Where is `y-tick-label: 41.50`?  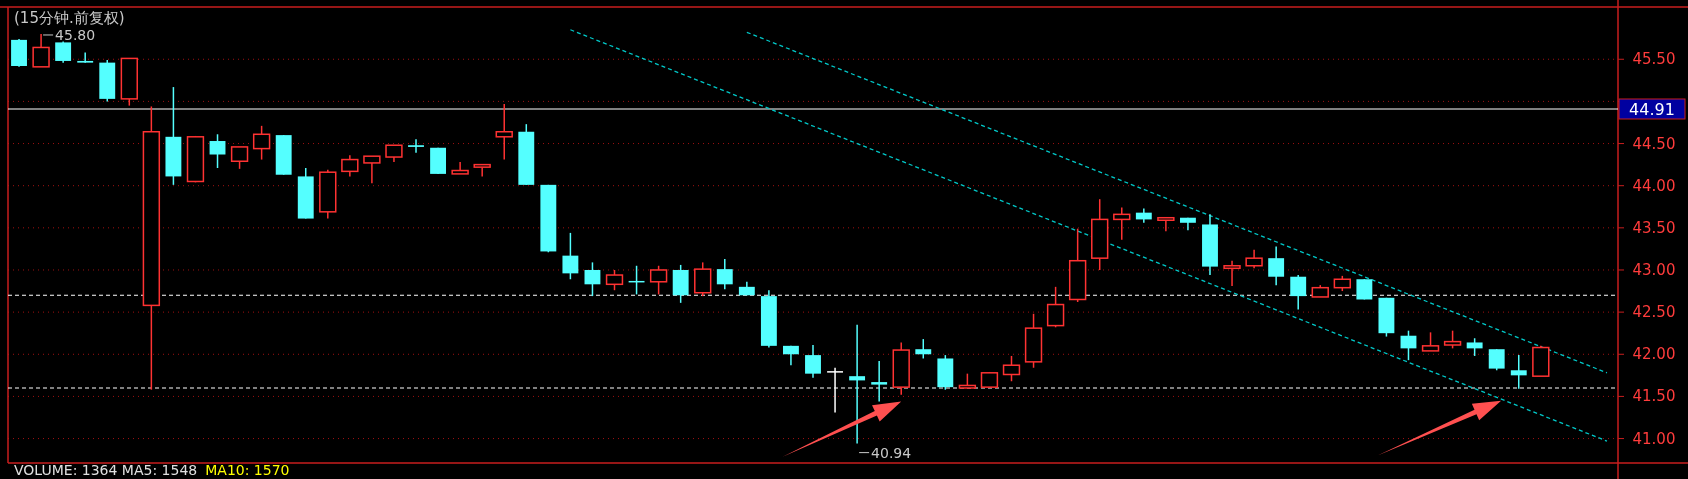
y-tick-label: 41.50 is located at coordinates (1654, 396).